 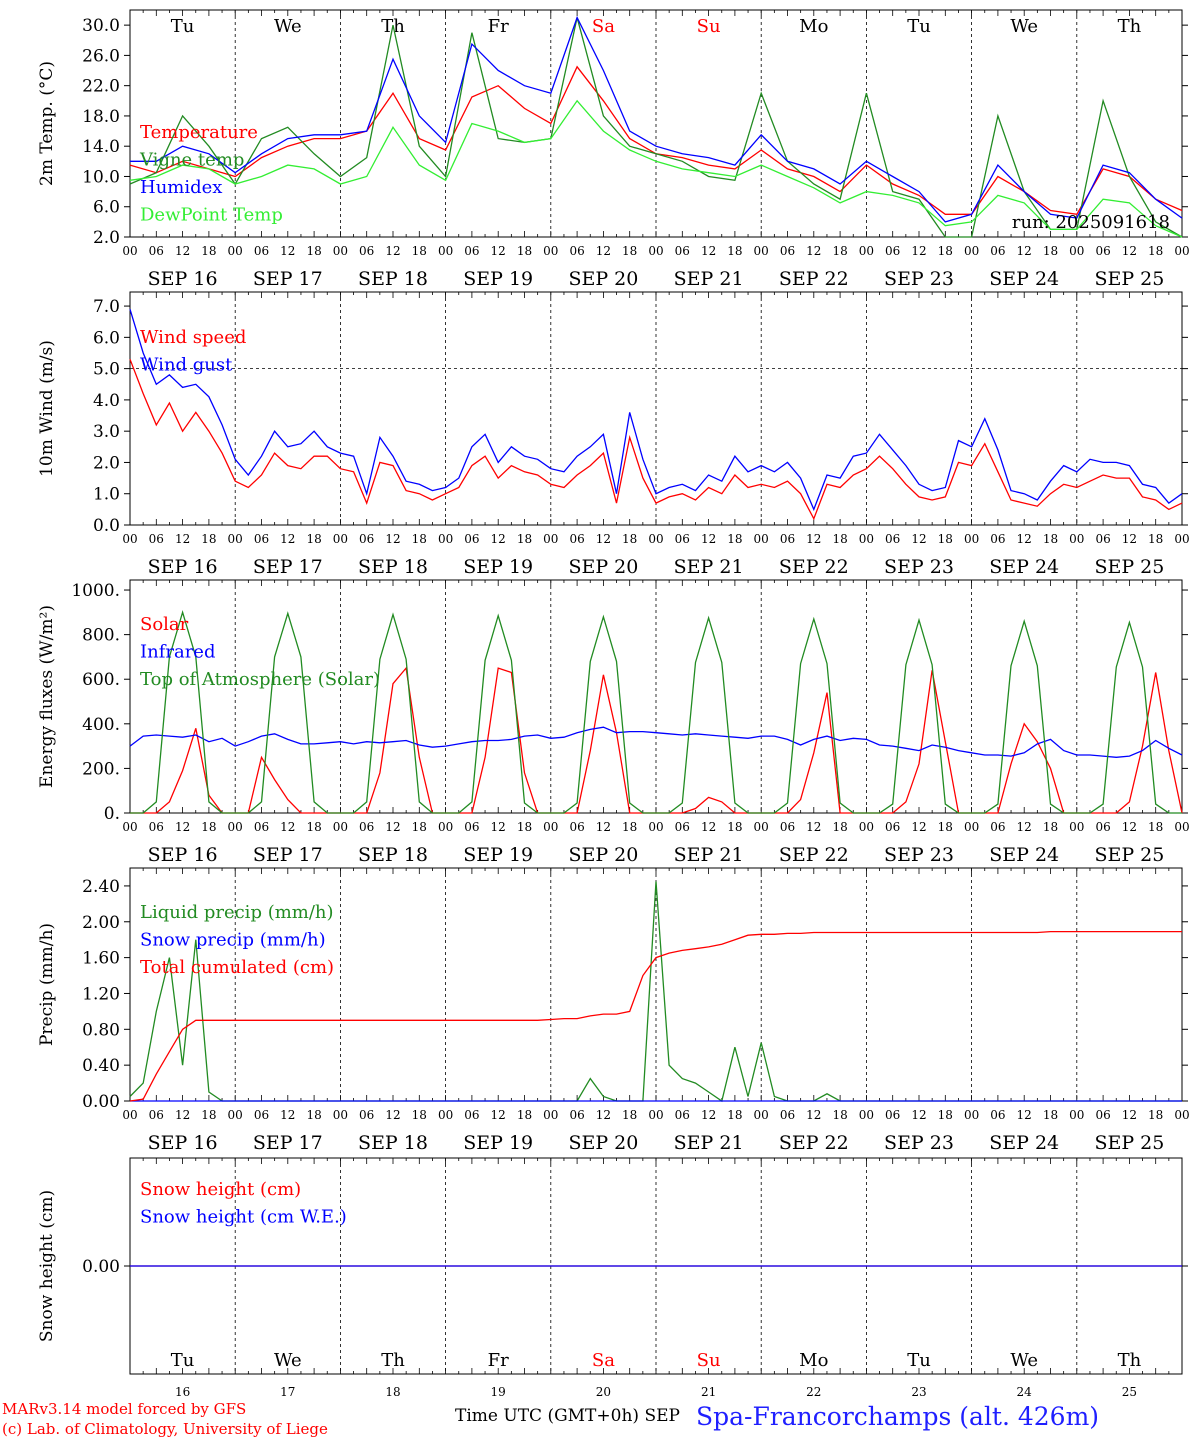 What do you see at coordinates (101, 887) in the screenshot?
I see `y-tick-label: 2.40` at bounding box center [101, 887].